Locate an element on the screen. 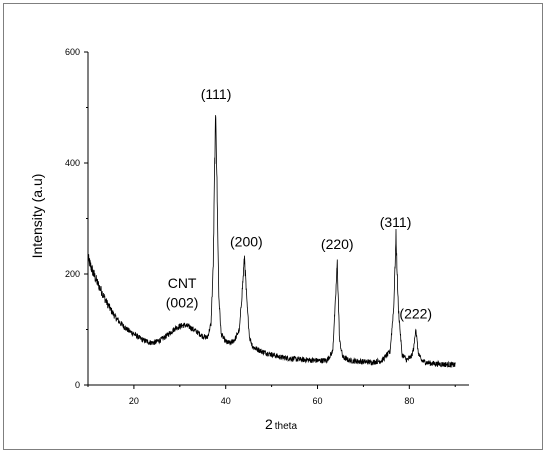 This screenshot has width=548, height=455. peak-label: (111) is located at coordinates (216, 94).